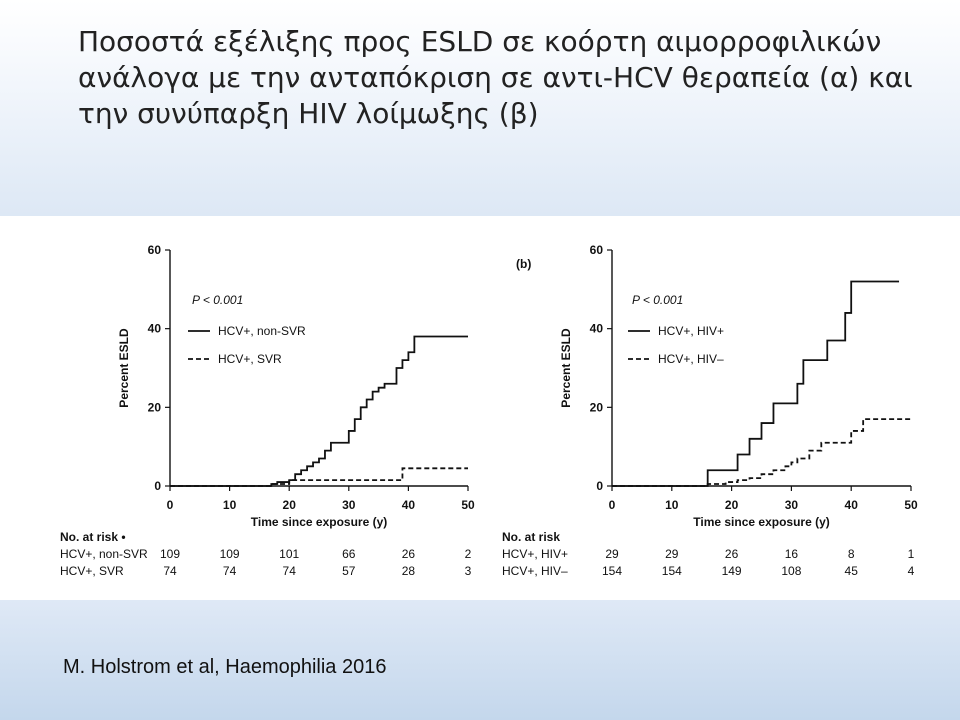 The image size is (960, 720). Describe the element at coordinates (349, 505) in the screenshot. I see `chart1-x-tick-label: 30` at that location.